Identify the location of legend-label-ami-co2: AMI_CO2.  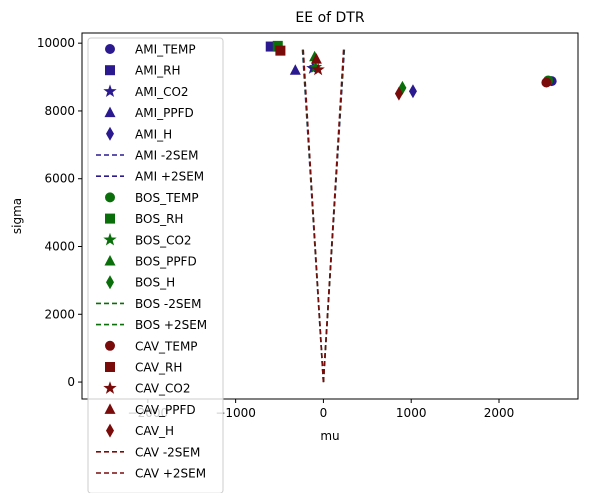
(162, 92).